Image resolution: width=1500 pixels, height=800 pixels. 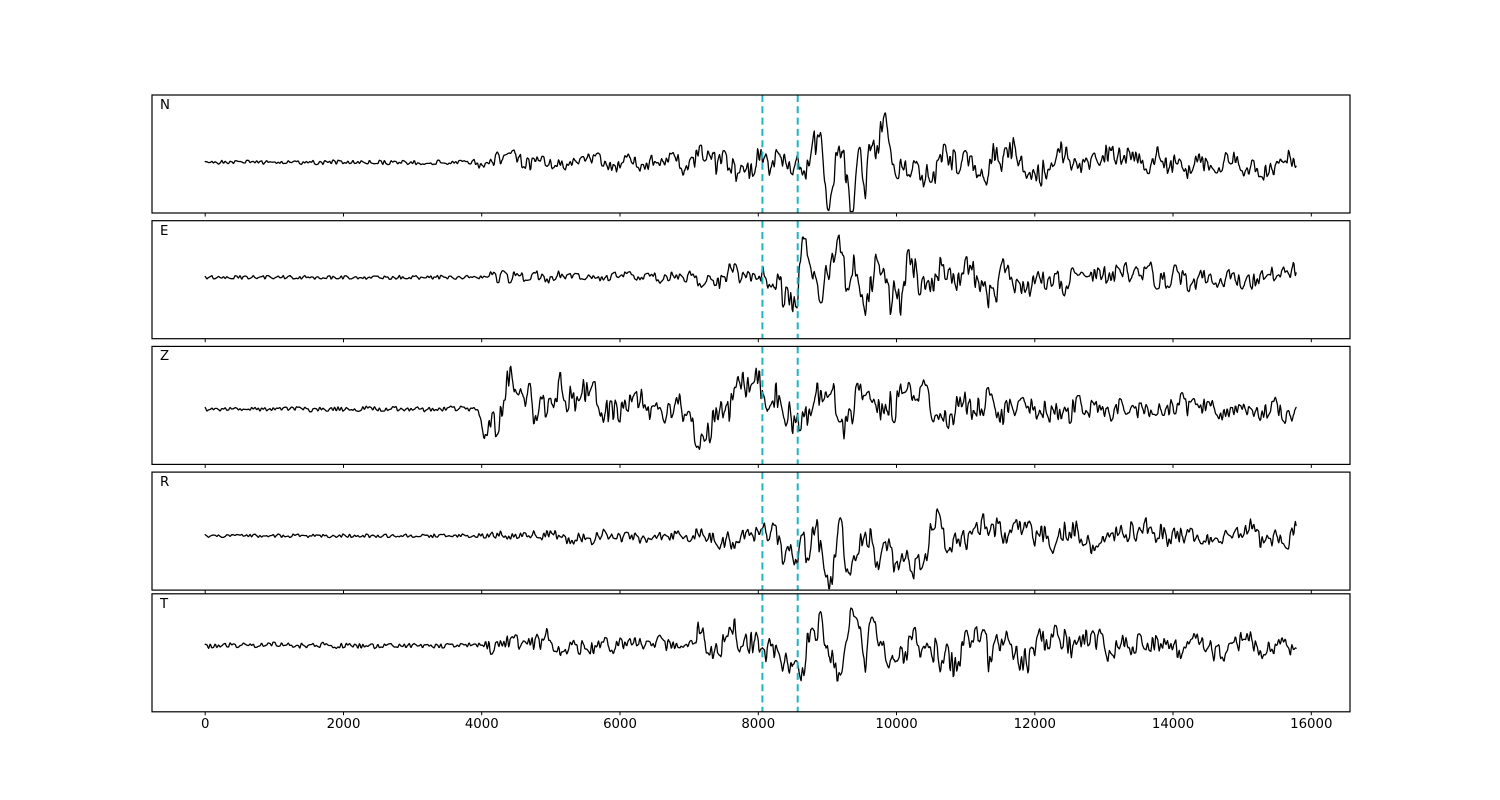 What do you see at coordinates (750, 549) in the screenshot?
I see `trace-R` at bounding box center [750, 549].